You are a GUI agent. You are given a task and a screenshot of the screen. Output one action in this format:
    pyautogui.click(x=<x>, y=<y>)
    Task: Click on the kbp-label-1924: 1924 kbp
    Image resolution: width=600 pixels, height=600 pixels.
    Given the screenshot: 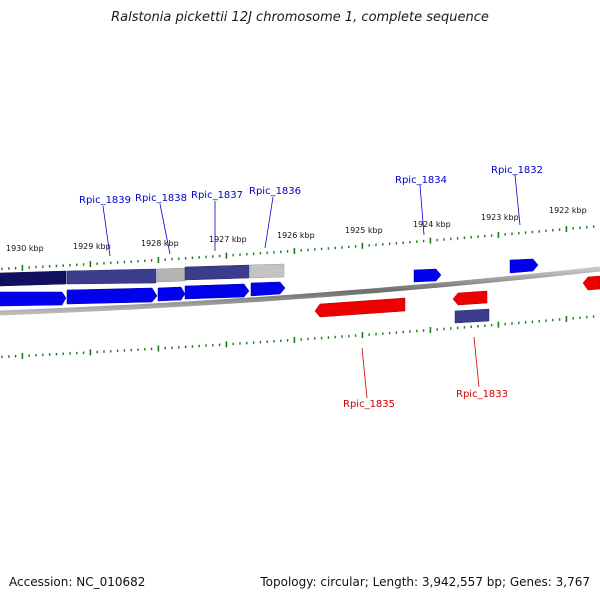 What is the action you would take?
    pyautogui.click(x=432, y=224)
    